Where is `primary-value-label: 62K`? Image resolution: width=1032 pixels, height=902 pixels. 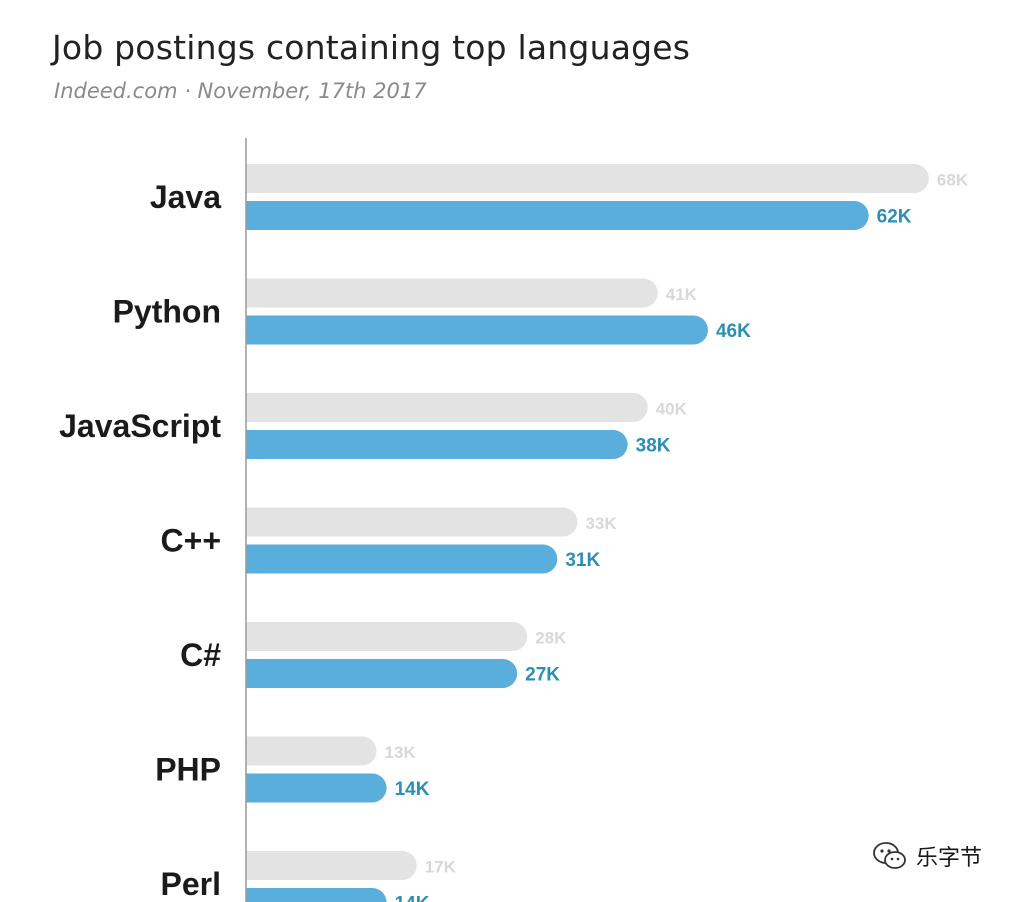 primary-value-label: 62K is located at coordinates (894, 217).